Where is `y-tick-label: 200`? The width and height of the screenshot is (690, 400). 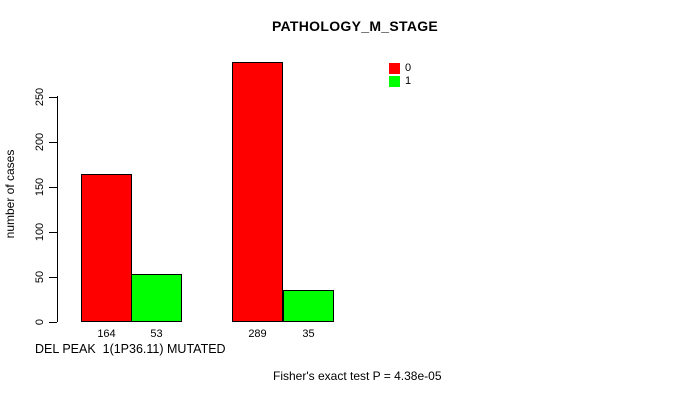
y-tick-label: 200 is located at coordinates (40, 142).